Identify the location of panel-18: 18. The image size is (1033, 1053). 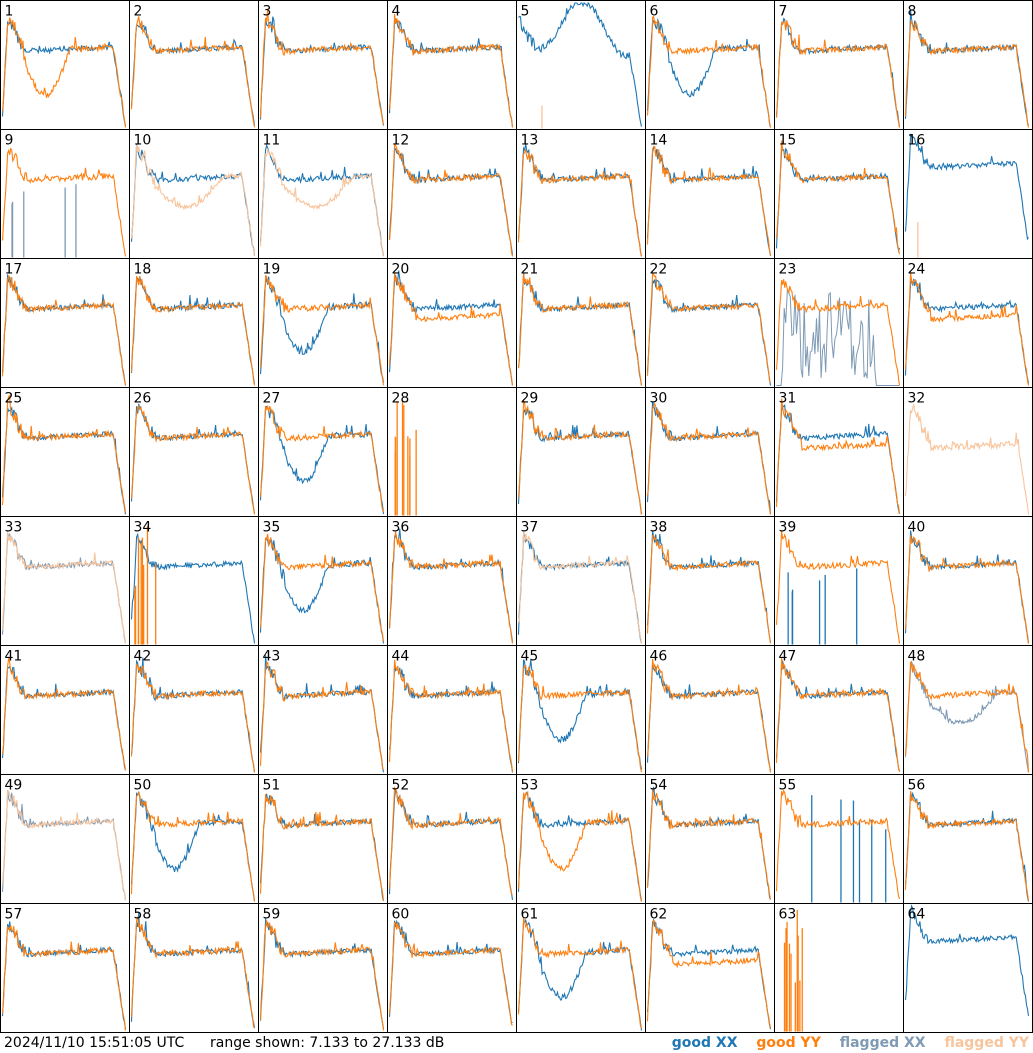
(194, 323).